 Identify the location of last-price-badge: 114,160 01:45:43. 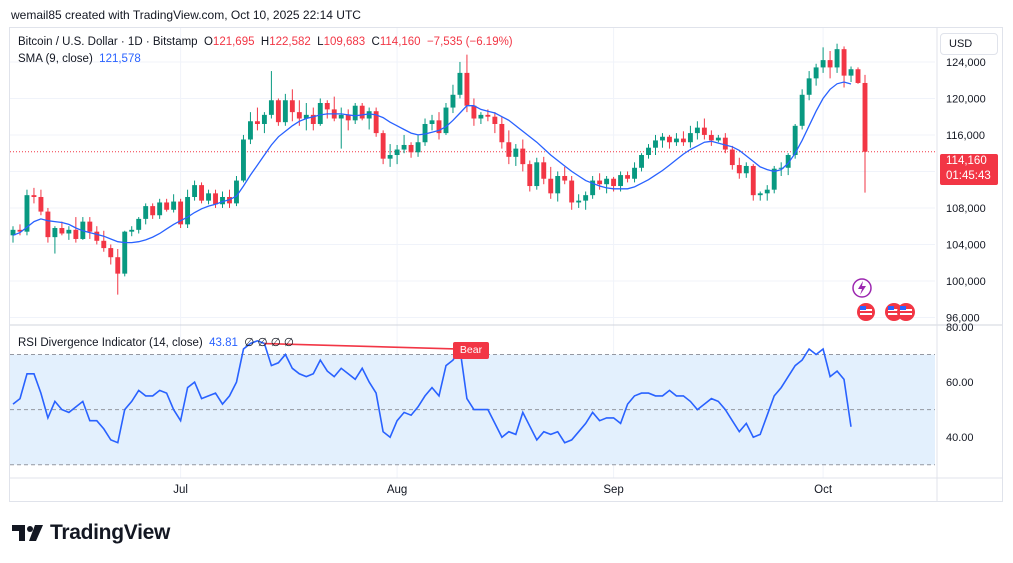
(969, 169).